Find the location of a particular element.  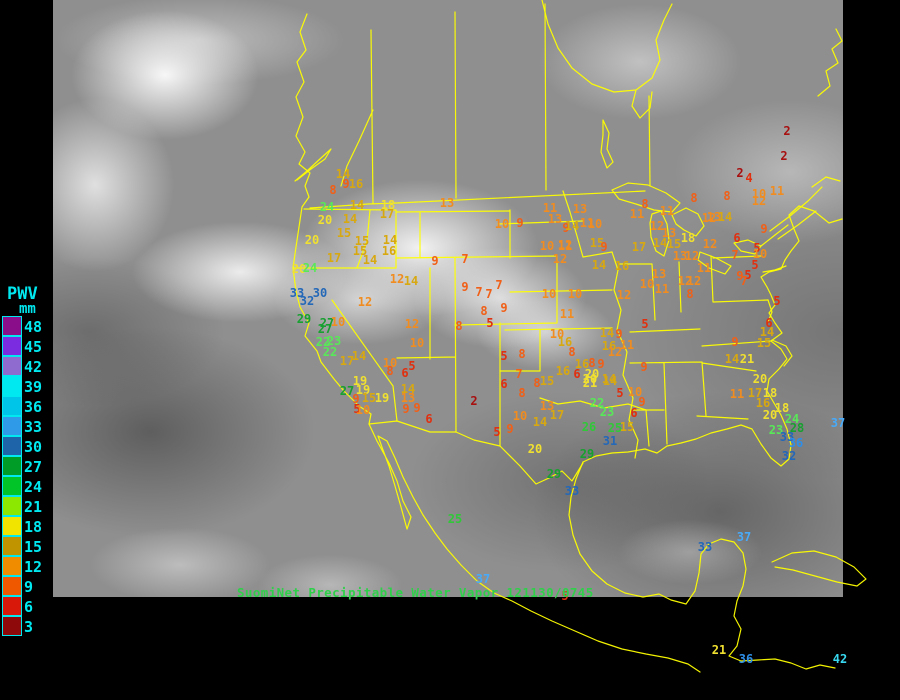

legend-value-label: 21 is located at coordinates (33, 507).